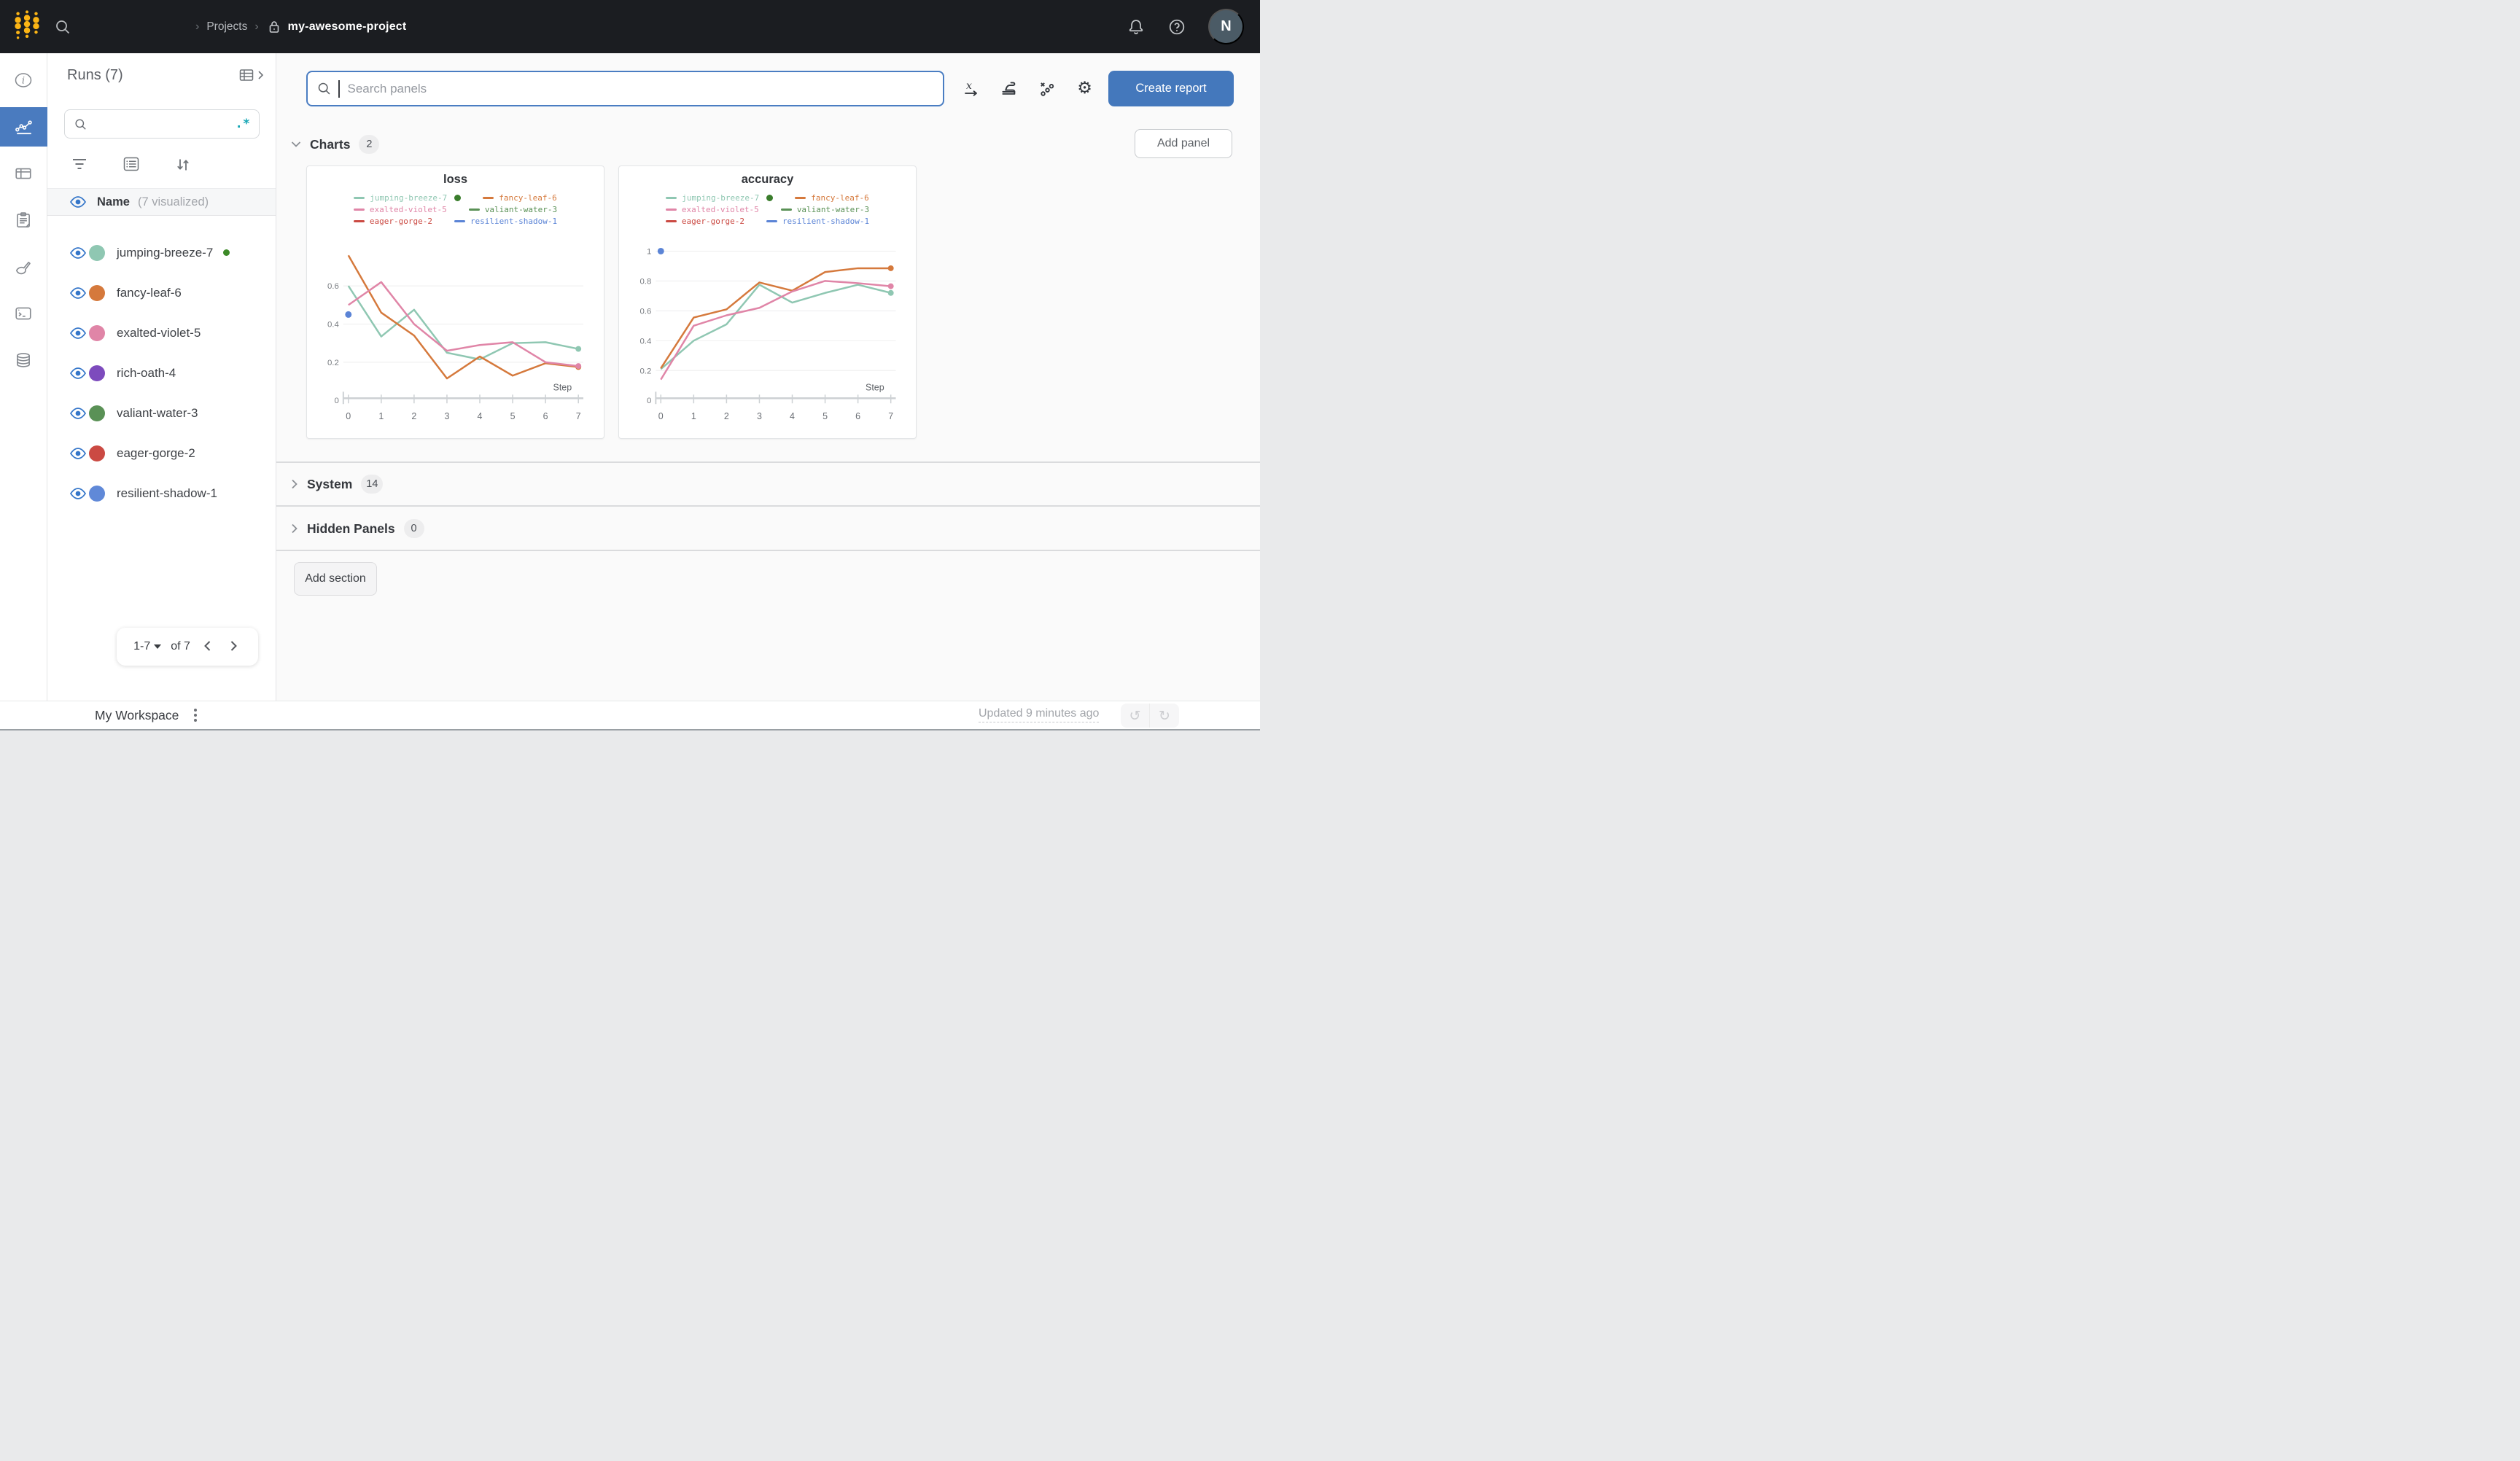 This screenshot has width=2520, height=1461. Describe the element at coordinates (62, 27) in the screenshot. I see `global-search-icon` at that location.